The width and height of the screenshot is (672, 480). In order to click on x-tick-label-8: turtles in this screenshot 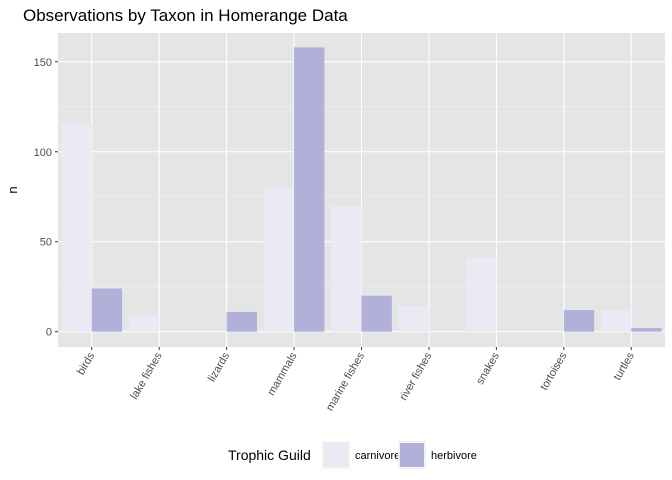, I will do `click(624, 366)`.